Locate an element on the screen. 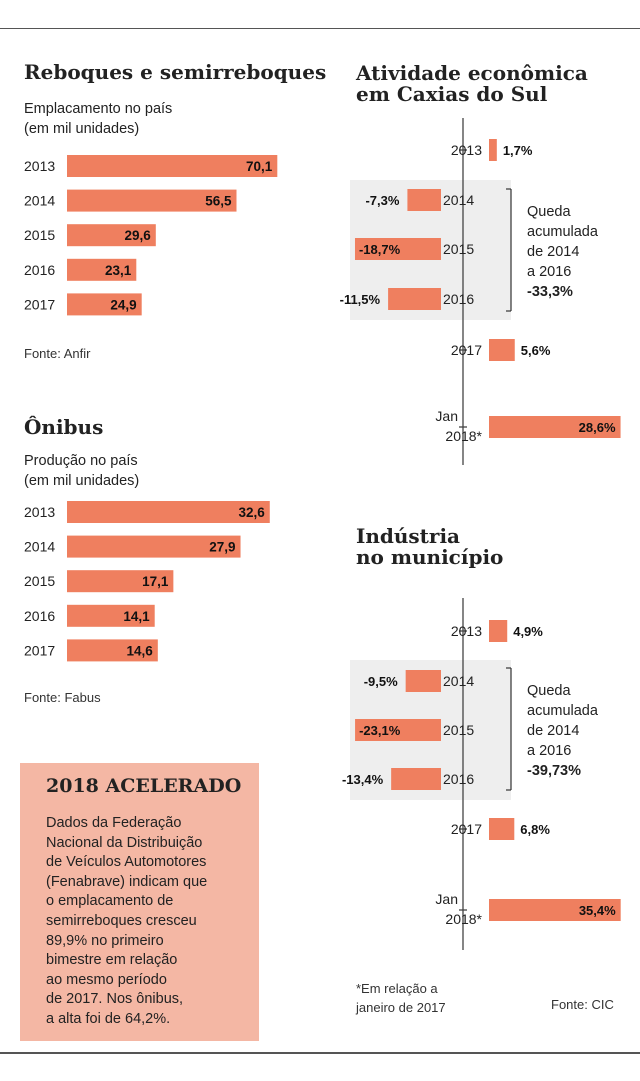 Image resolution: width=640 pixels, height=1081 pixels. reboques-source: Fonte: Anfir is located at coordinates (57, 353).